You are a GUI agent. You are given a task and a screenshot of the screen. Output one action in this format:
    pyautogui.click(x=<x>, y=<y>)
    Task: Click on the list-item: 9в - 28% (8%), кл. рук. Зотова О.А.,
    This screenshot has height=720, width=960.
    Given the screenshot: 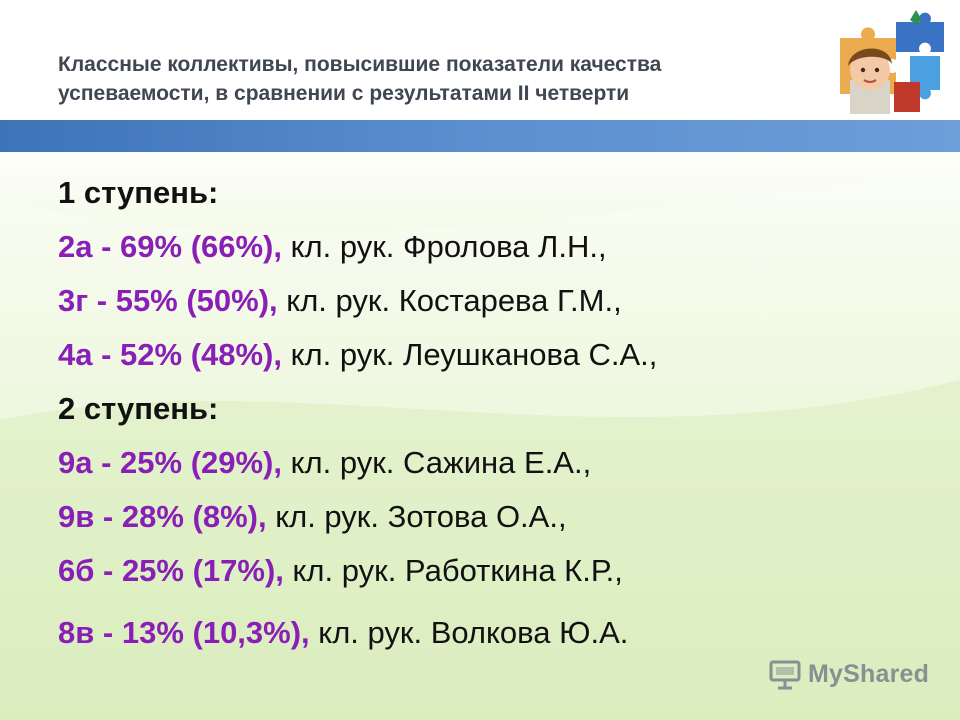 What is the action you would take?
    pyautogui.click(x=498, y=517)
    